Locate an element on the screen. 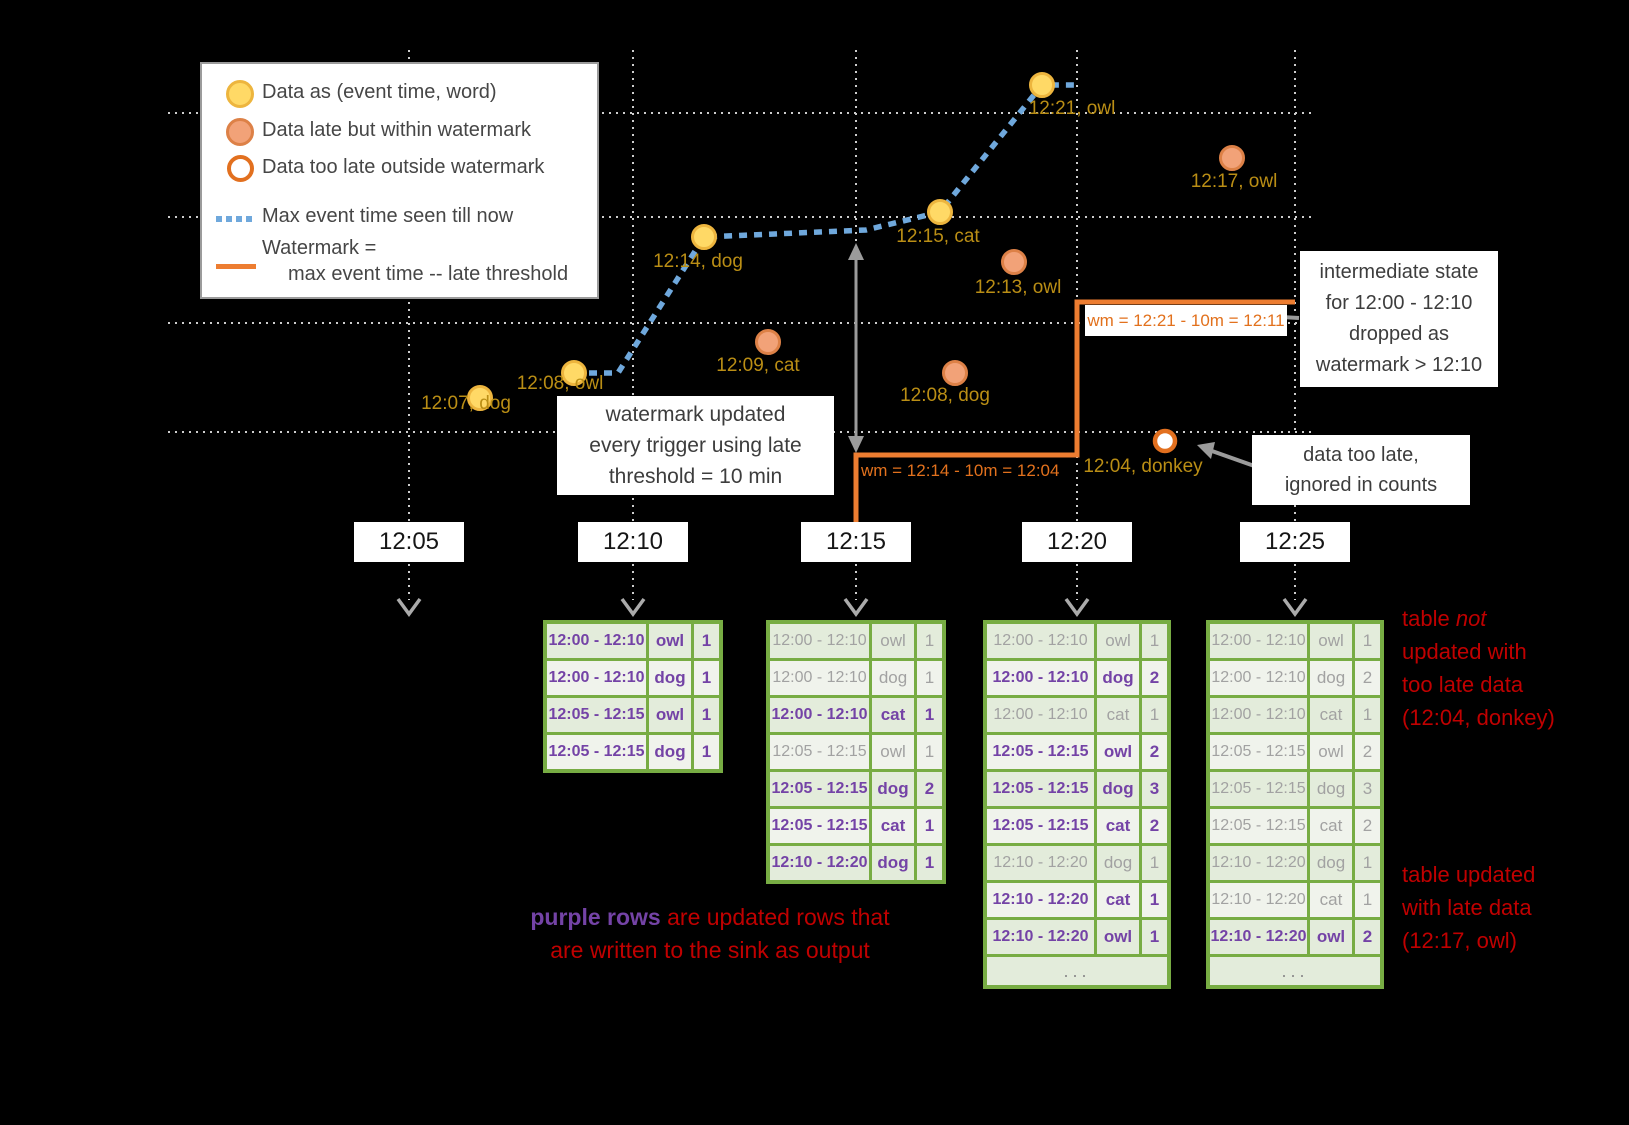  point-label: 12:13, owl is located at coordinates (1018, 287).